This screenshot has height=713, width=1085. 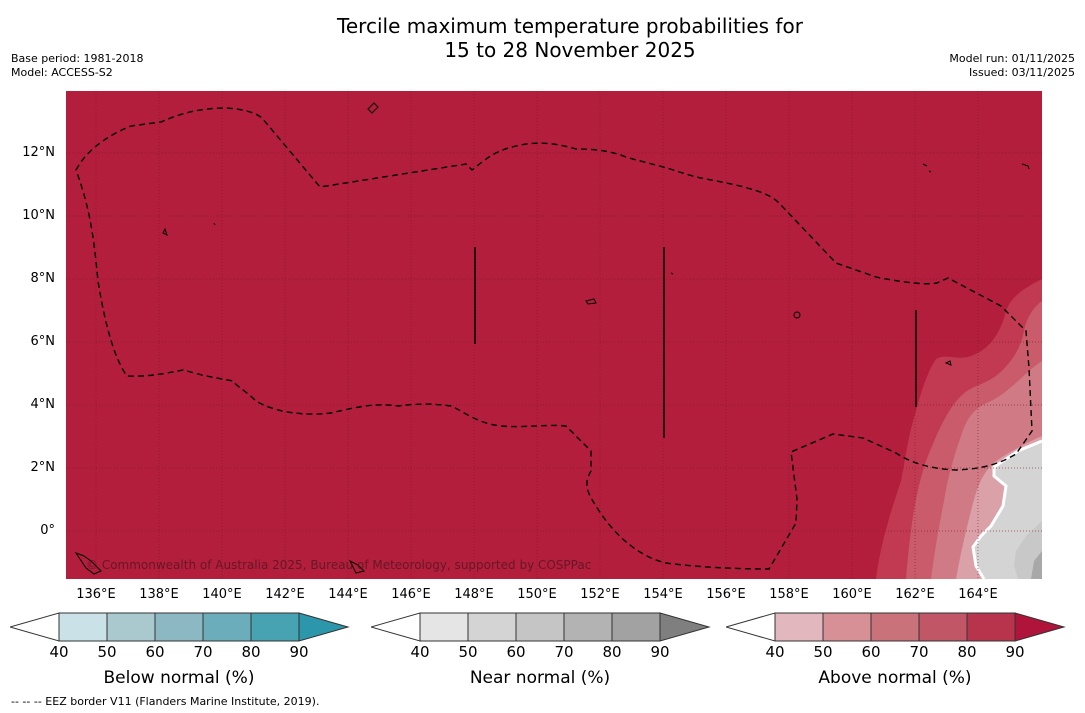 What do you see at coordinates (59, 652) in the screenshot?
I see `colorbar-below-tick-40: 40` at bounding box center [59, 652].